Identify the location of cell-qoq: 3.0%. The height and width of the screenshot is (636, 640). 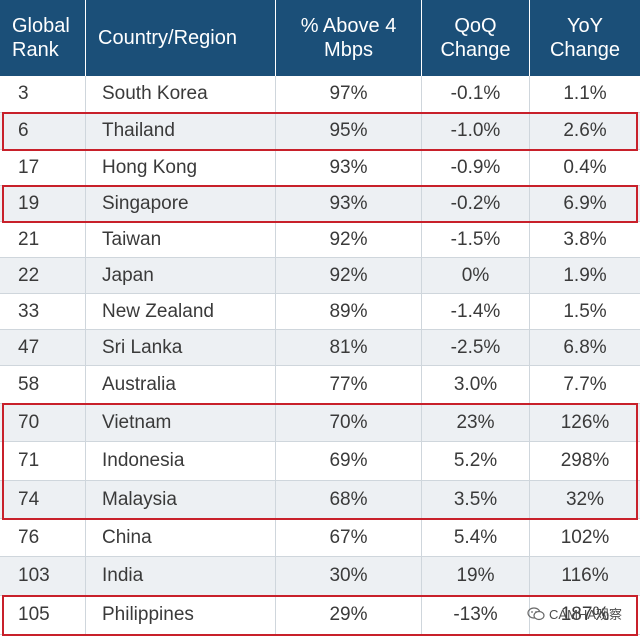
(476, 385).